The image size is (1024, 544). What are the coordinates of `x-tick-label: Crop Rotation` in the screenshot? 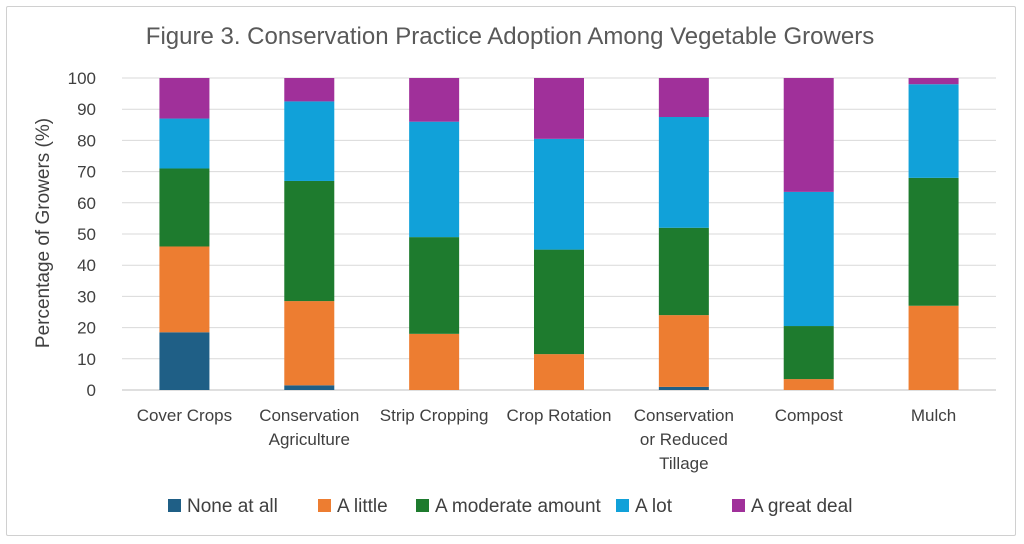 It's located at (559, 415).